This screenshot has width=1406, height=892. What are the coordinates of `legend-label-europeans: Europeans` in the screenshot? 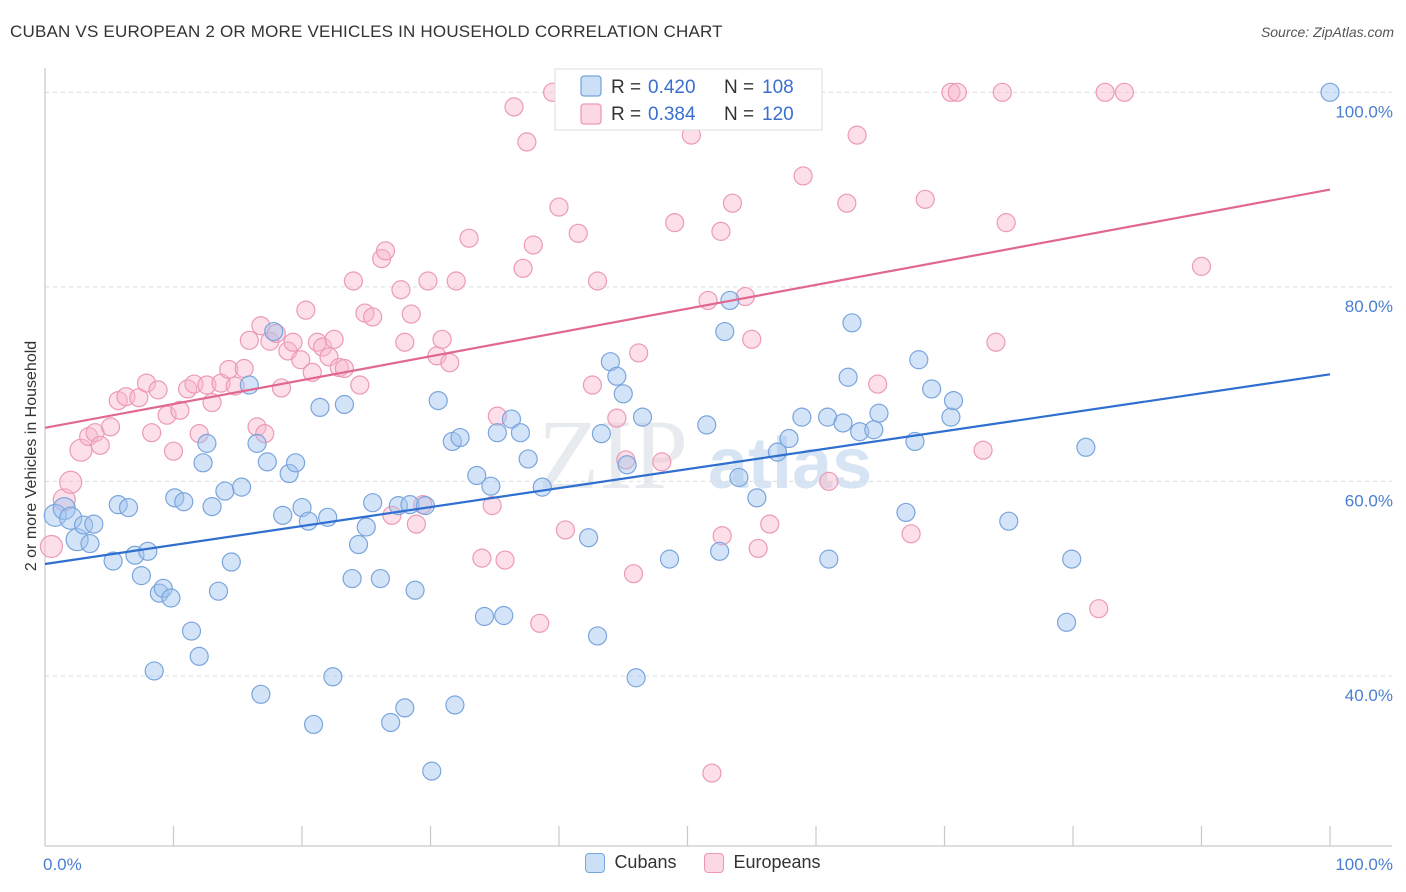 It's located at (777, 862).